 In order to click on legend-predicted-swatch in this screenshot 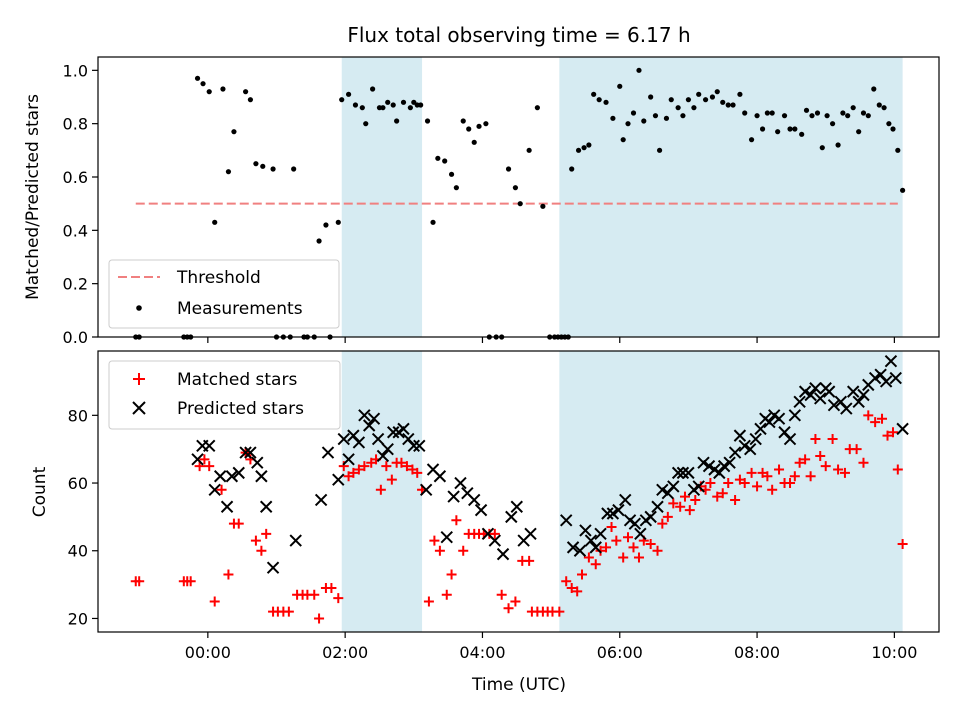, I will do `click(139, 408)`.